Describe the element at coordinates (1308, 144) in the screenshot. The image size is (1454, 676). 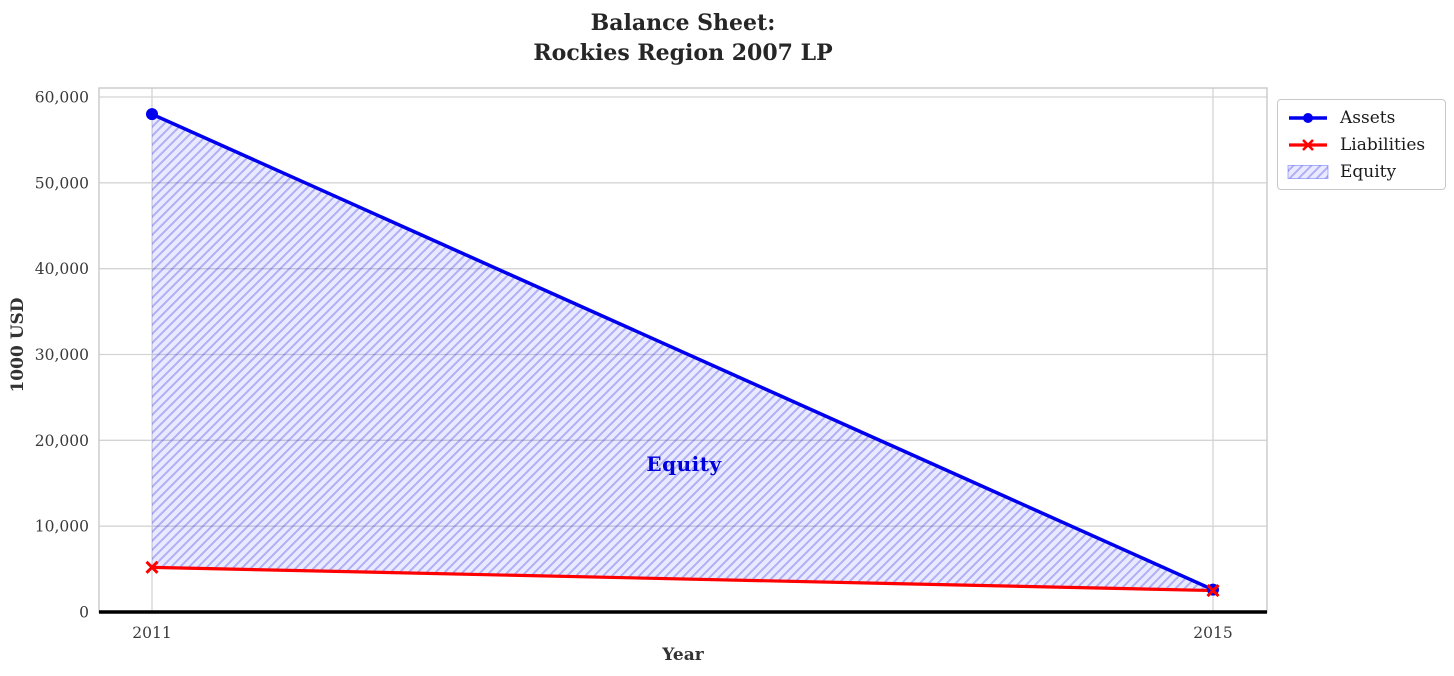
I see `liabilities-line-icon` at that location.